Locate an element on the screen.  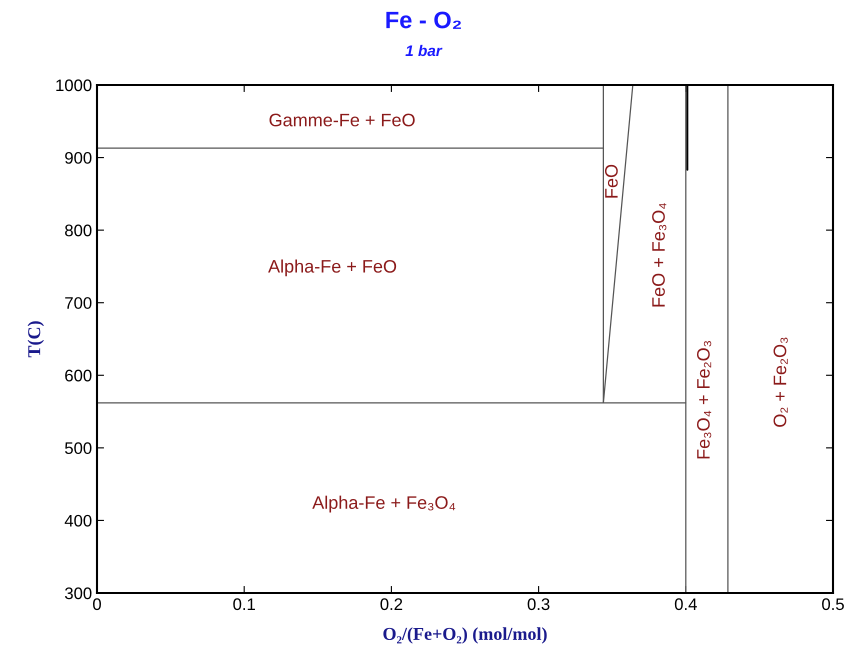
y-tick-label: 1000 is located at coordinates (74, 85).